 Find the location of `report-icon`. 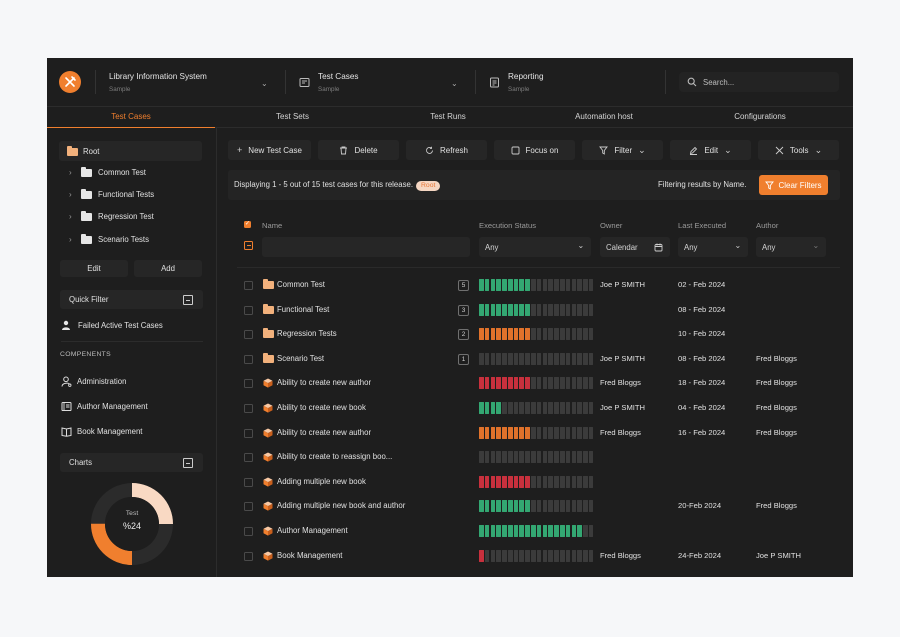

report-icon is located at coordinates (494, 82).